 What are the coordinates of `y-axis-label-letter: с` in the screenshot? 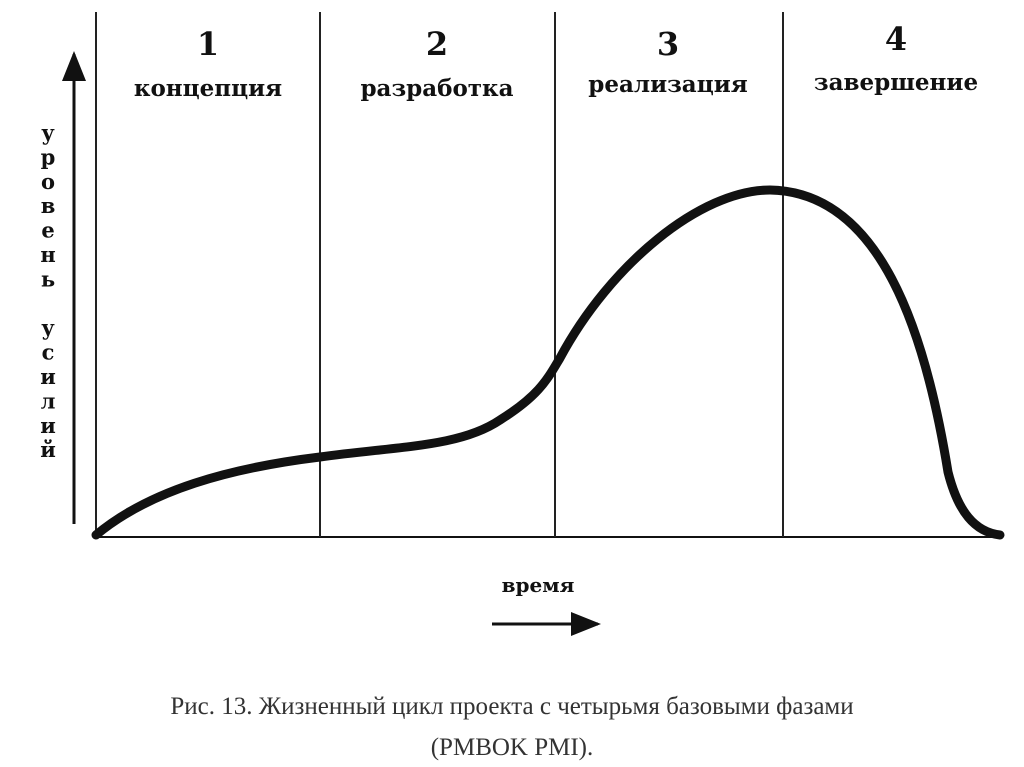 It's located at (48, 352).